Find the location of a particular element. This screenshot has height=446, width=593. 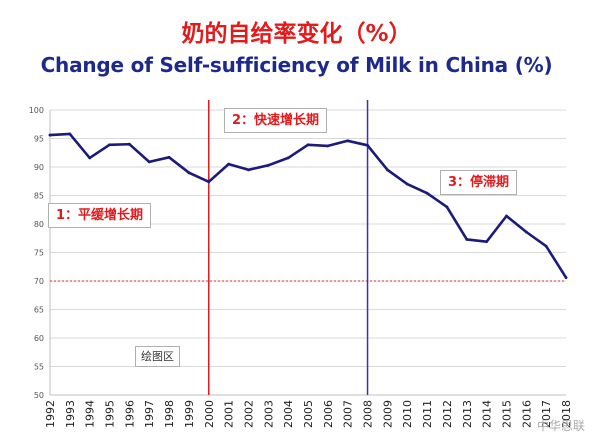

data-point-2009 is located at coordinates (387, 170).